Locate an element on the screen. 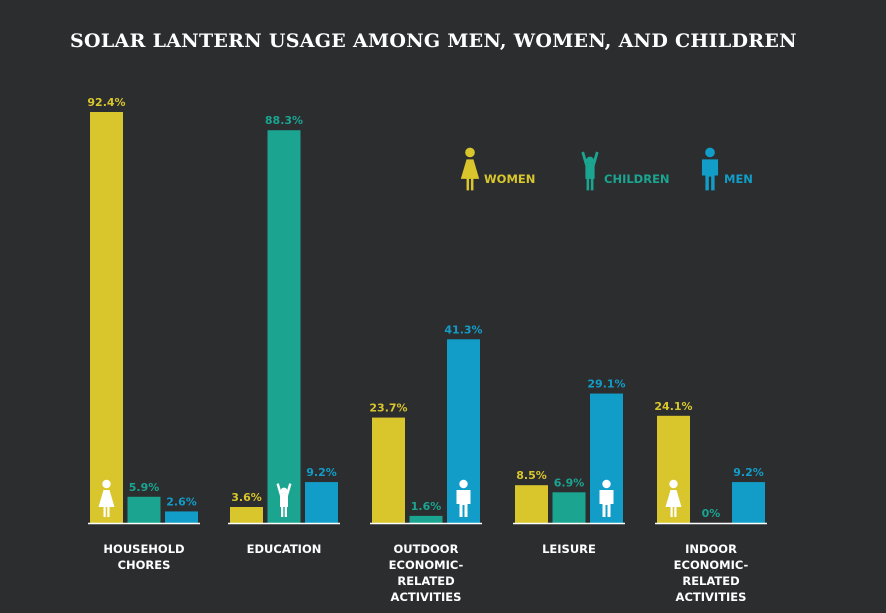  child-icon is located at coordinates (590, 171).